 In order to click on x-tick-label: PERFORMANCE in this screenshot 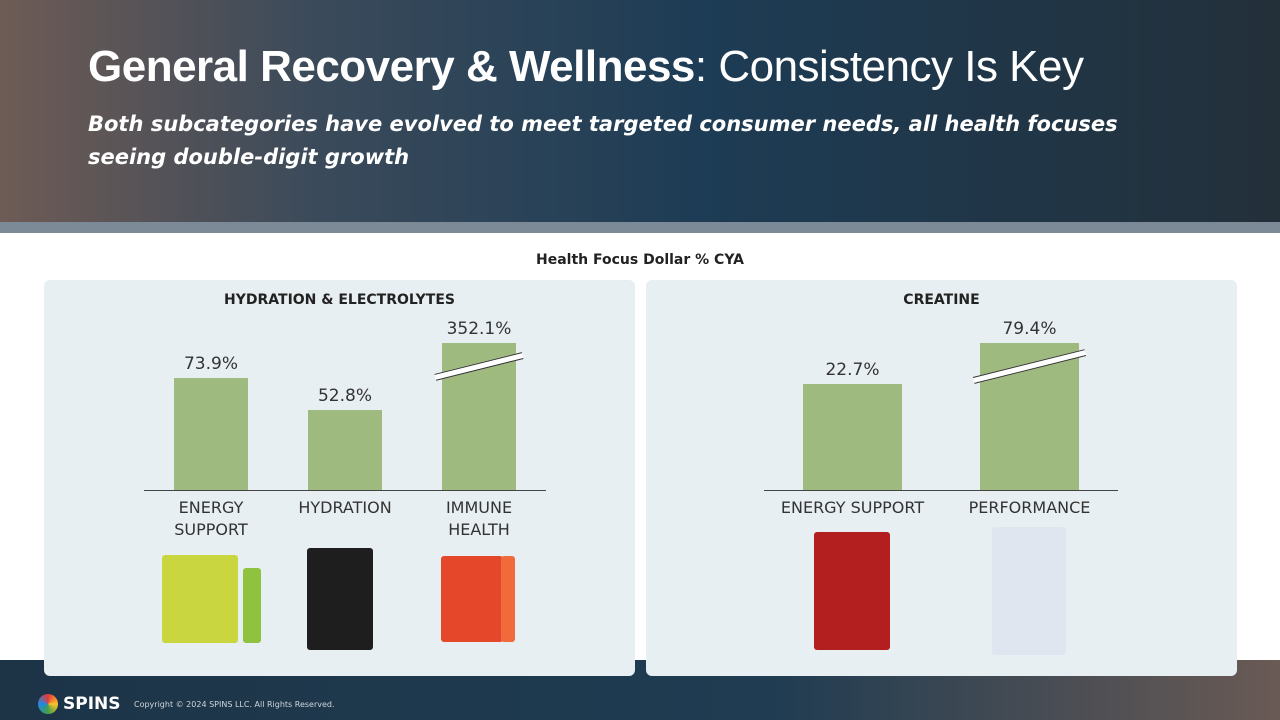, I will do `click(1029, 507)`.